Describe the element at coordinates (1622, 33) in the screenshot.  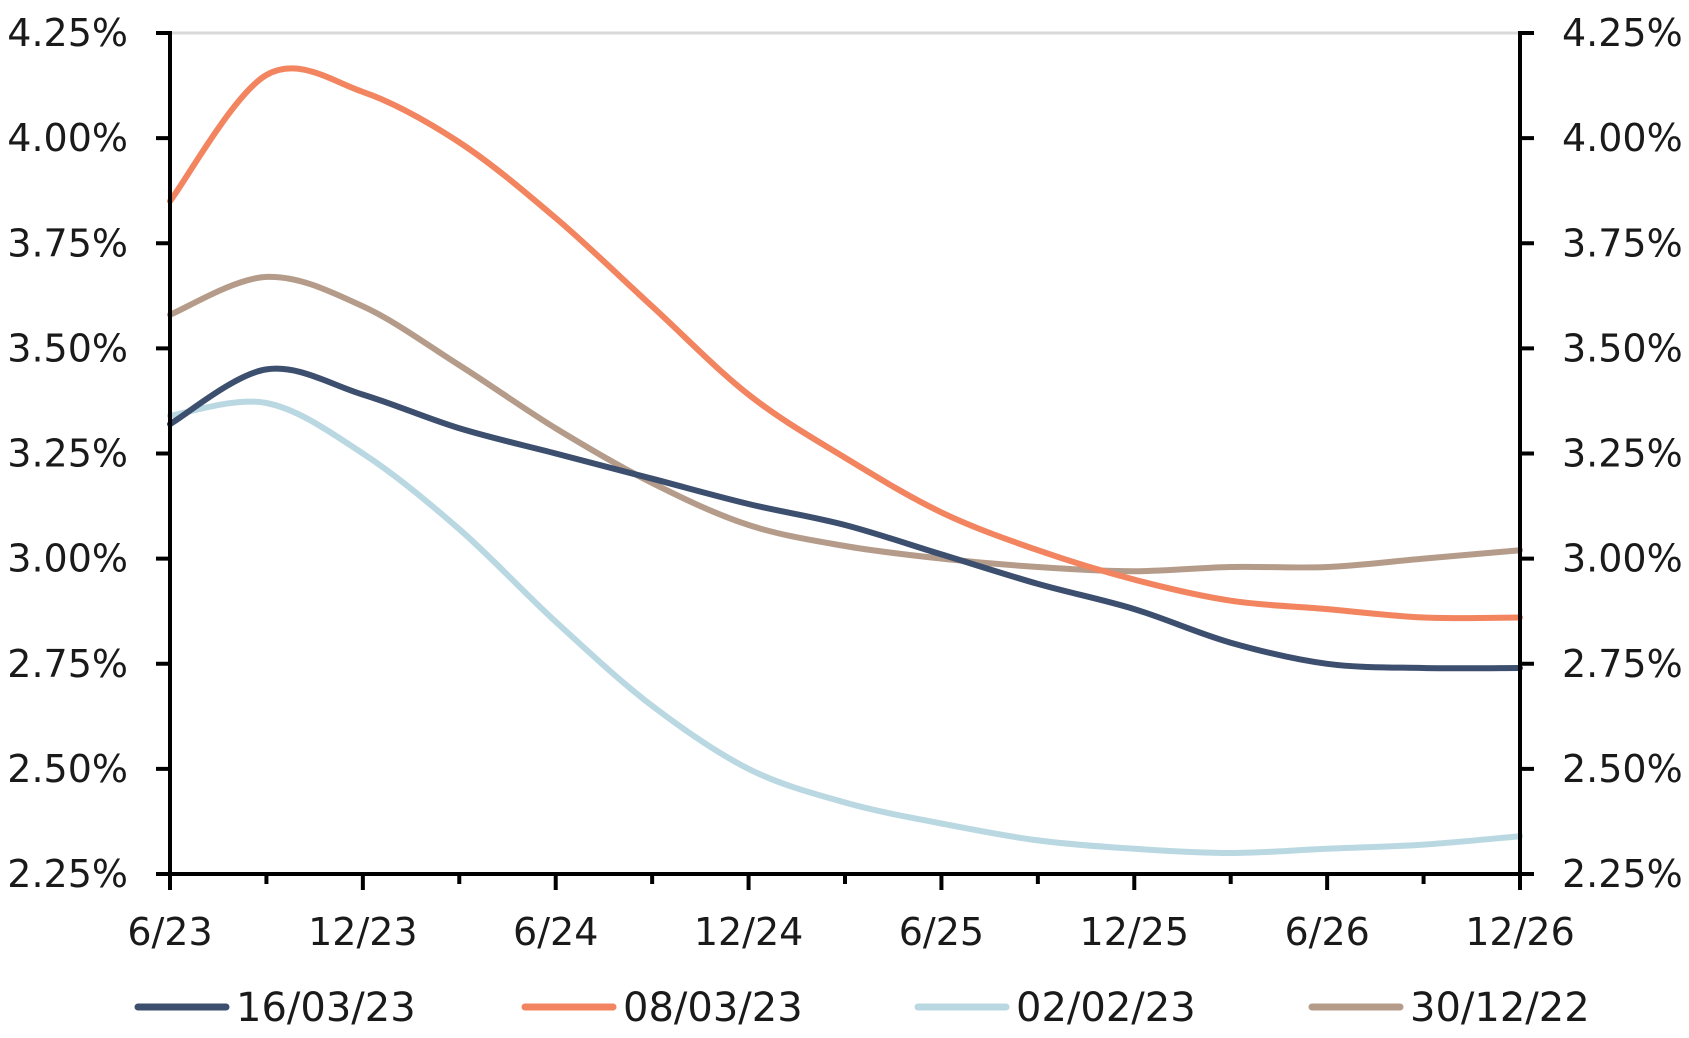
I see `right-y-tick-label: 4.25%` at that location.